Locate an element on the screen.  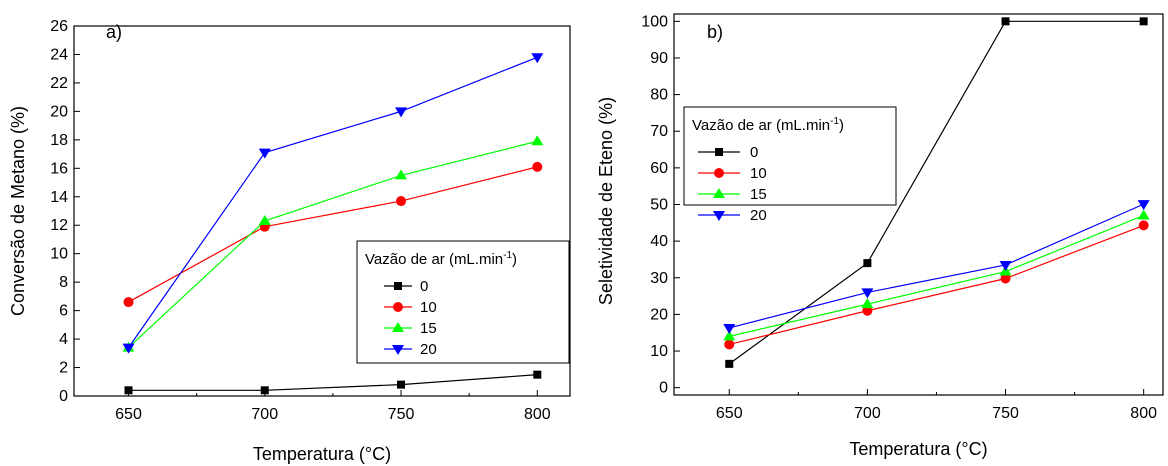
y-tick-label: 70 is located at coordinates (659, 131).